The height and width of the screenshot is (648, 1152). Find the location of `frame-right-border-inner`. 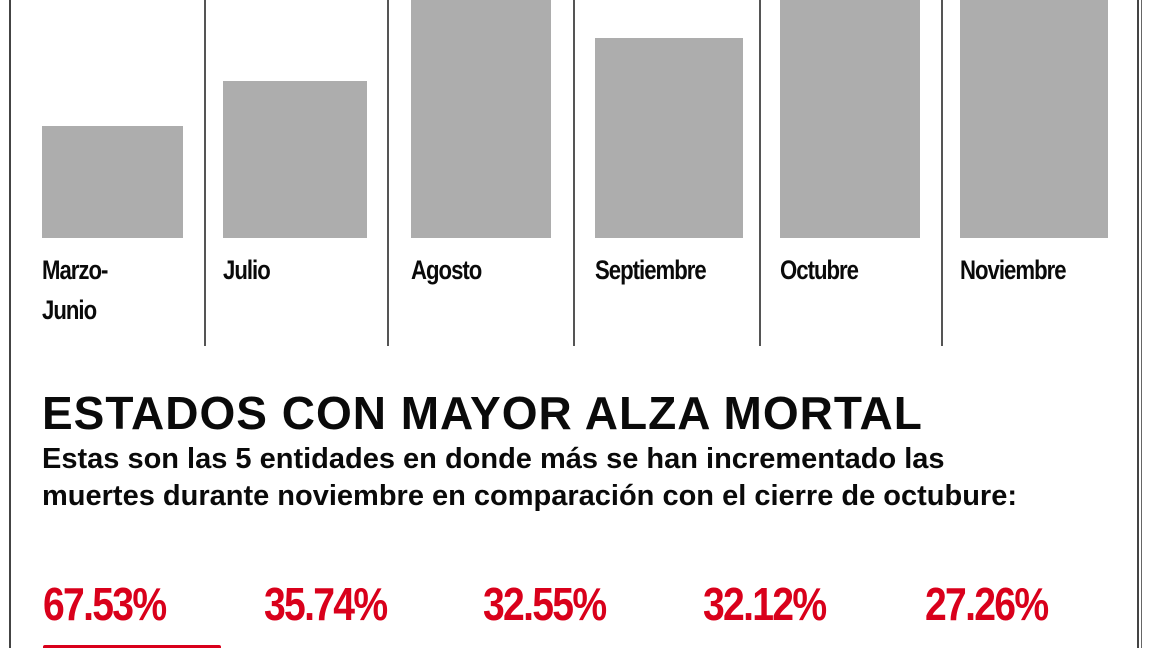

frame-right-border-inner is located at coordinates (1141, 324).